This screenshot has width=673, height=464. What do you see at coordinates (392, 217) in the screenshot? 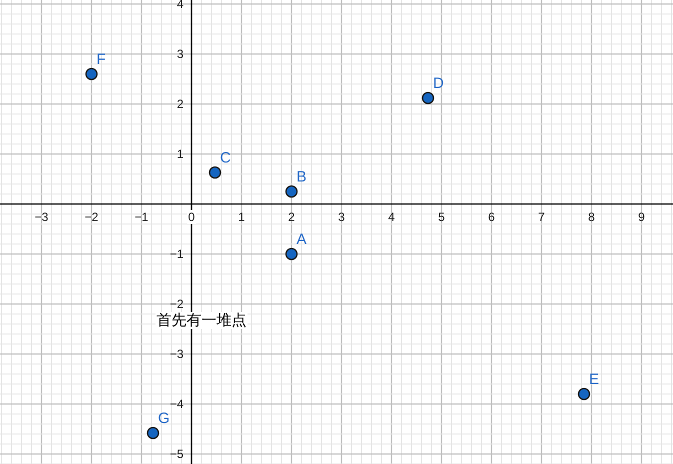
I see `x-tick-label: 4` at bounding box center [392, 217].